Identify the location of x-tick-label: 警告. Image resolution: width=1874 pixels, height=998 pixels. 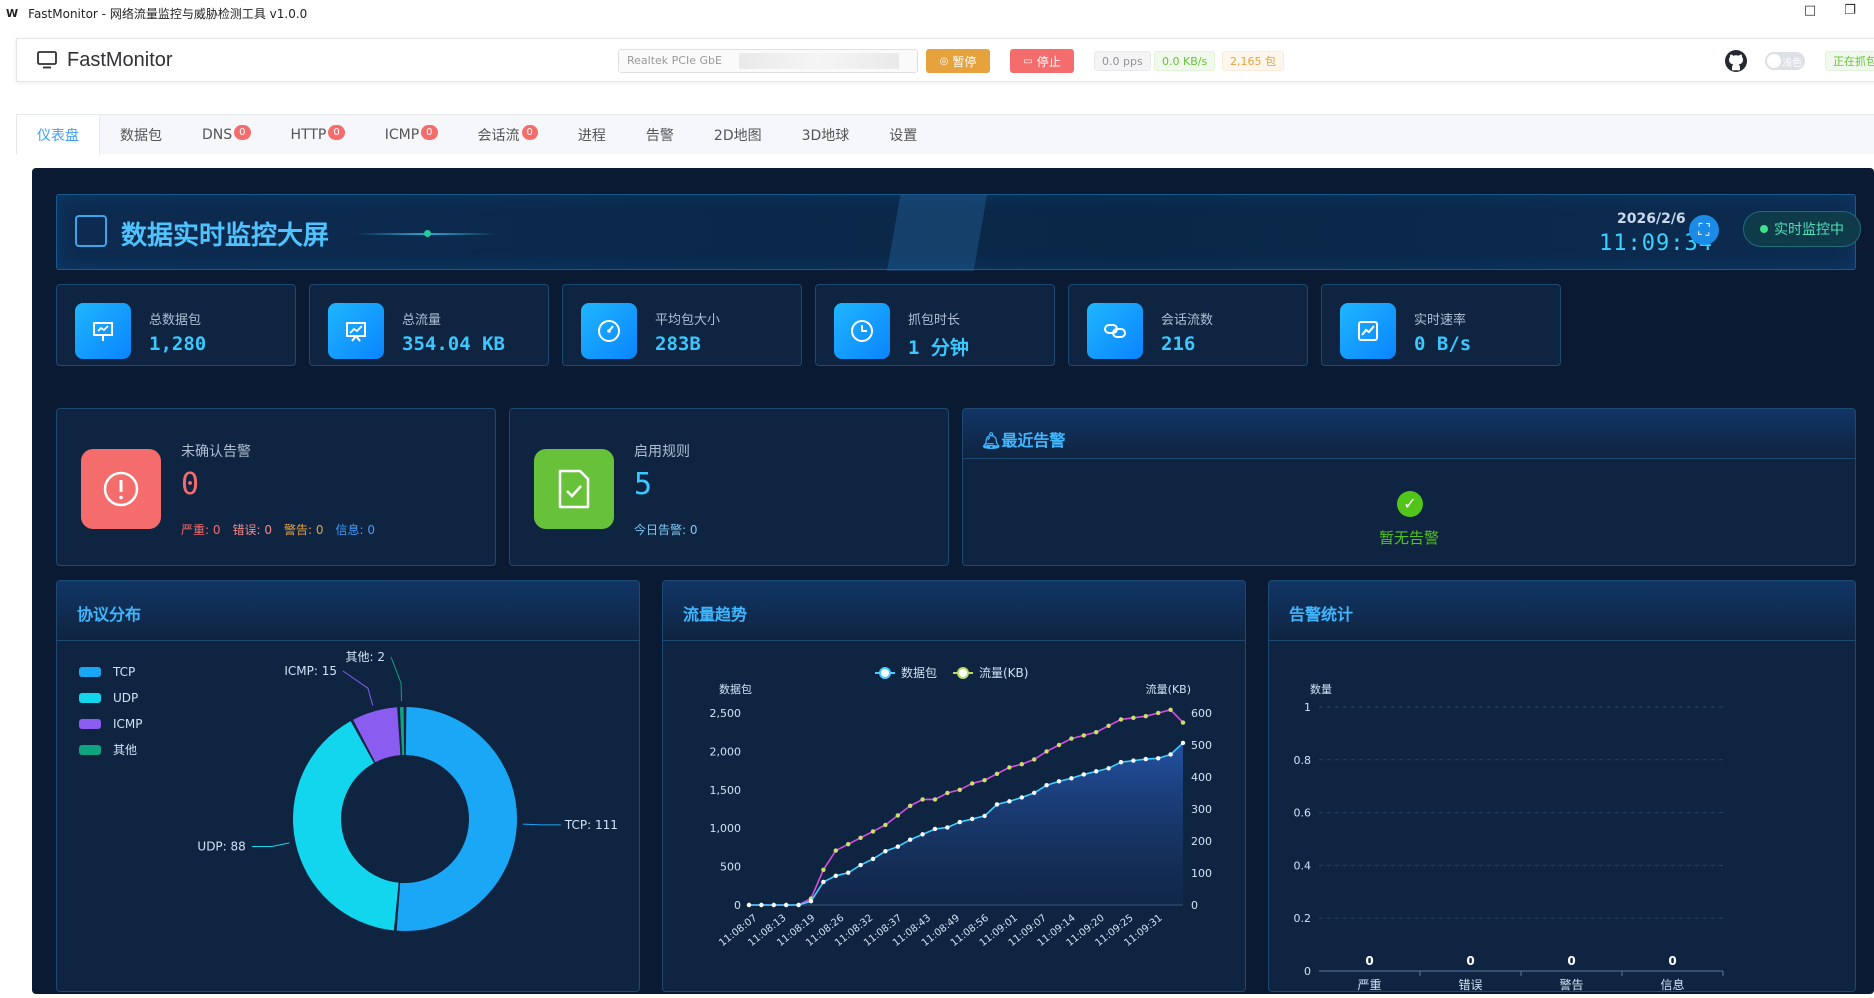
(1571, 984).